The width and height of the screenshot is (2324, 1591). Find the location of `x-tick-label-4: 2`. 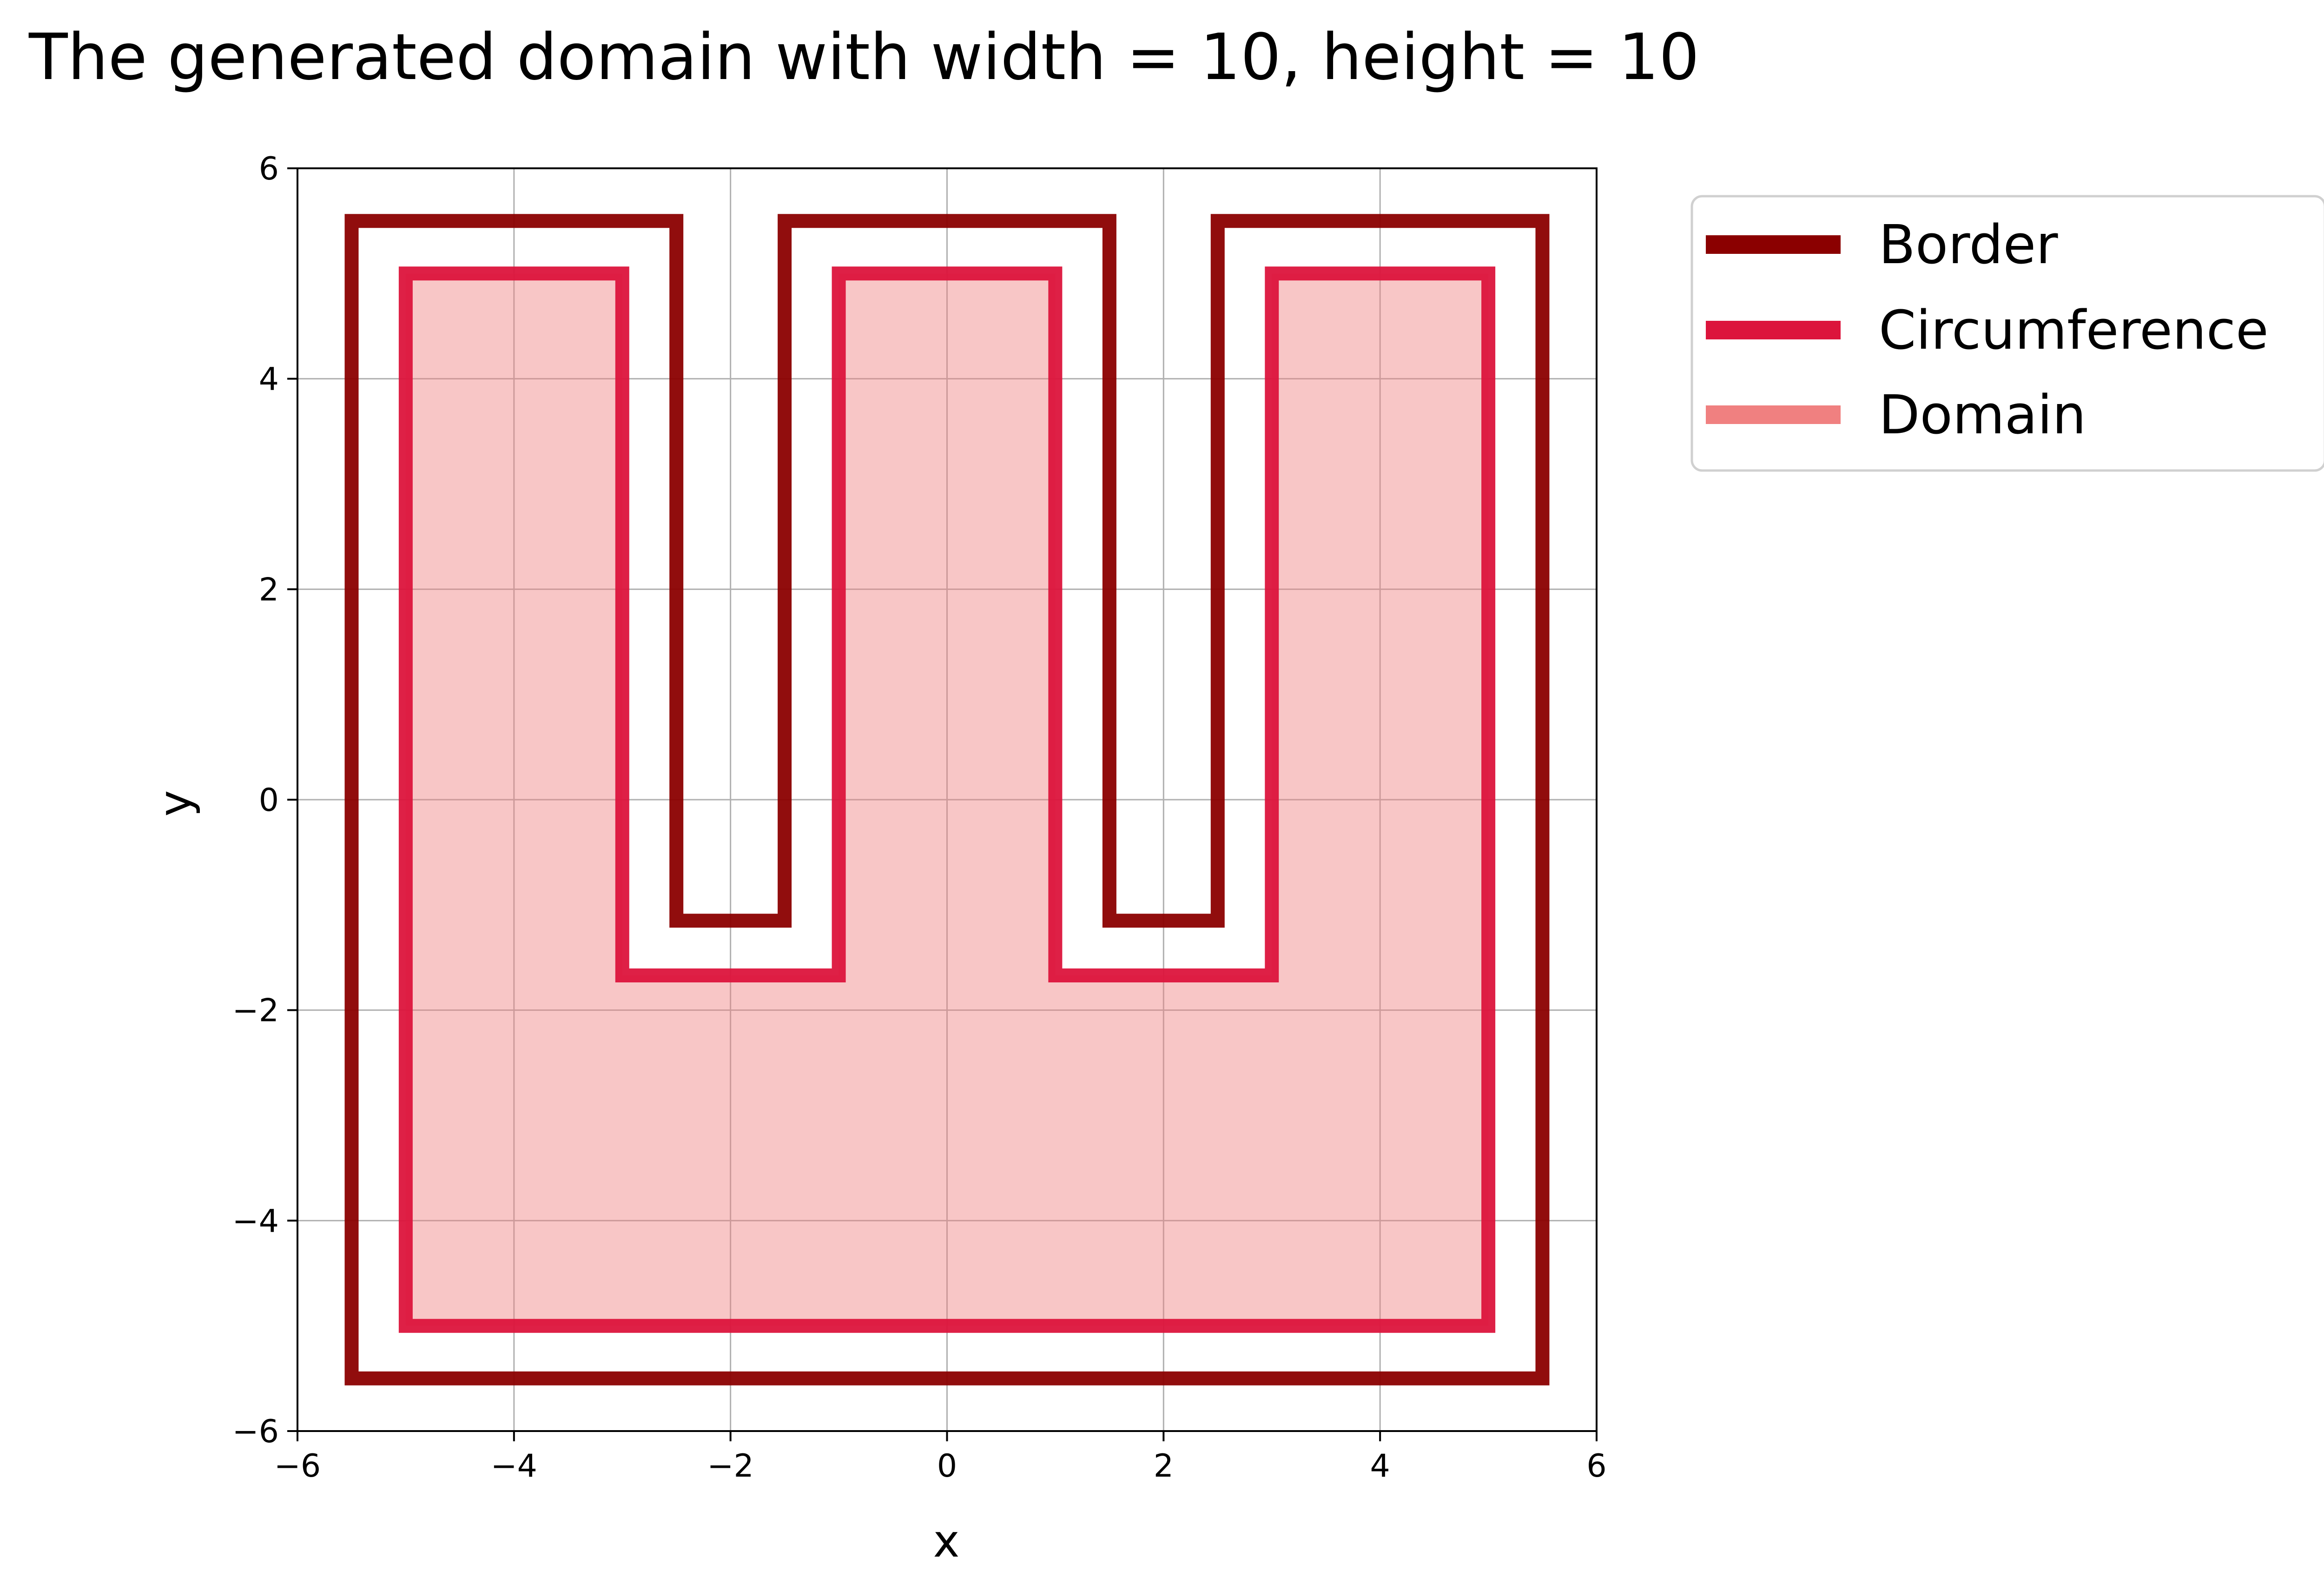

x-tick-label-4: 2 is located at coordinates (1164, 1466).